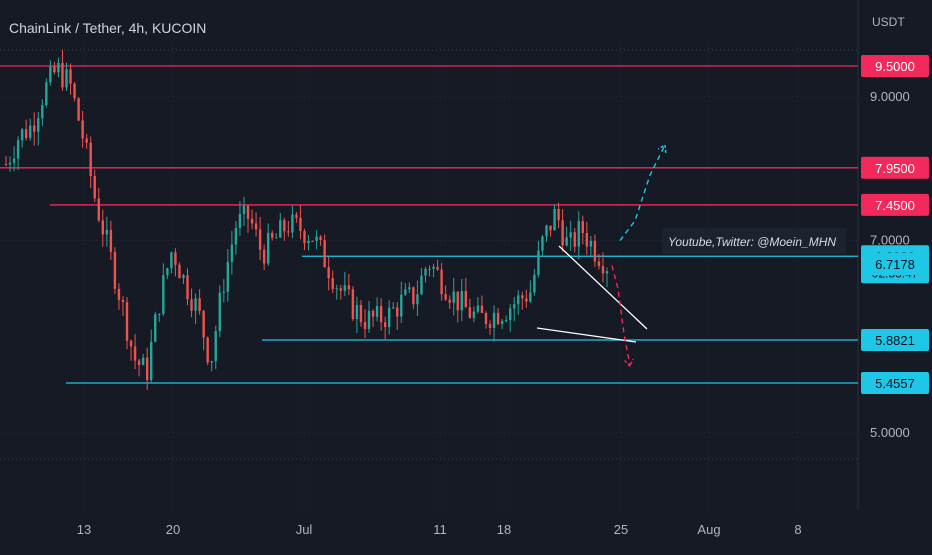 The height and width of the screenshot is (555, 932). I want to click on x-tick-label: 18, so click(504, 529).